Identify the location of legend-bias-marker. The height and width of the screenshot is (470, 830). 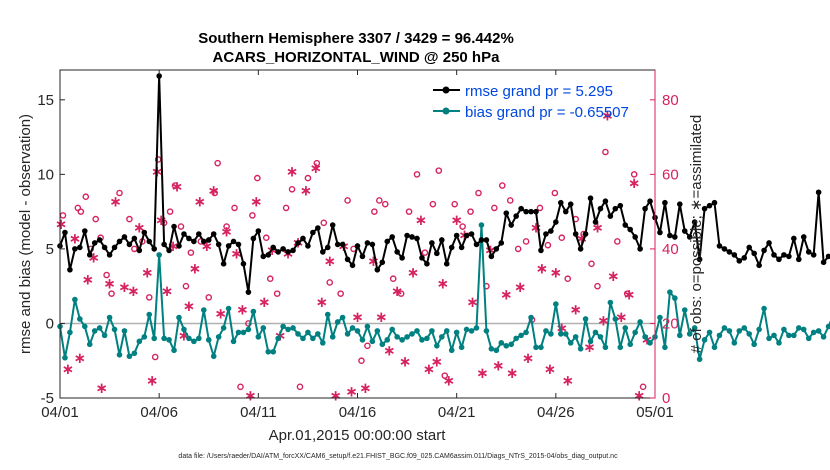
(446, 111).